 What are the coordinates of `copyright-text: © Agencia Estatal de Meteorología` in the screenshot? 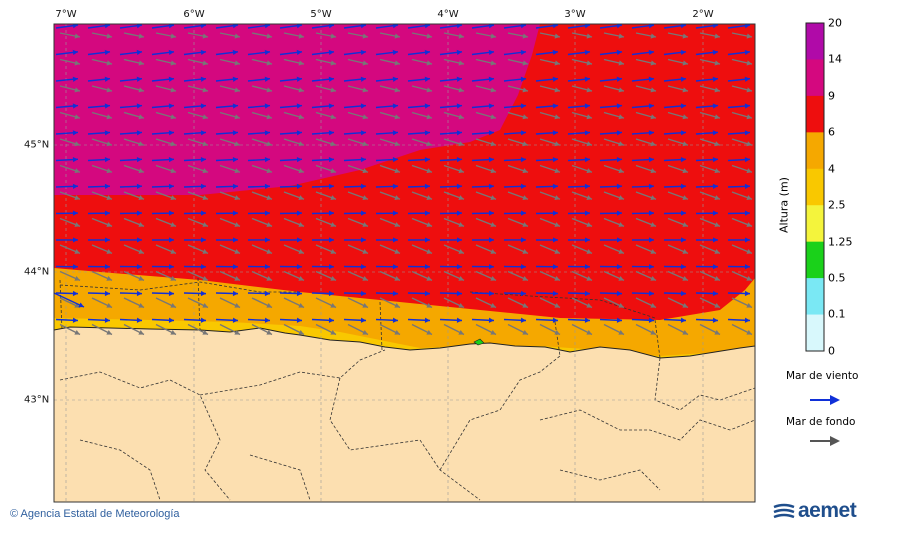 It's located at (95, 514).